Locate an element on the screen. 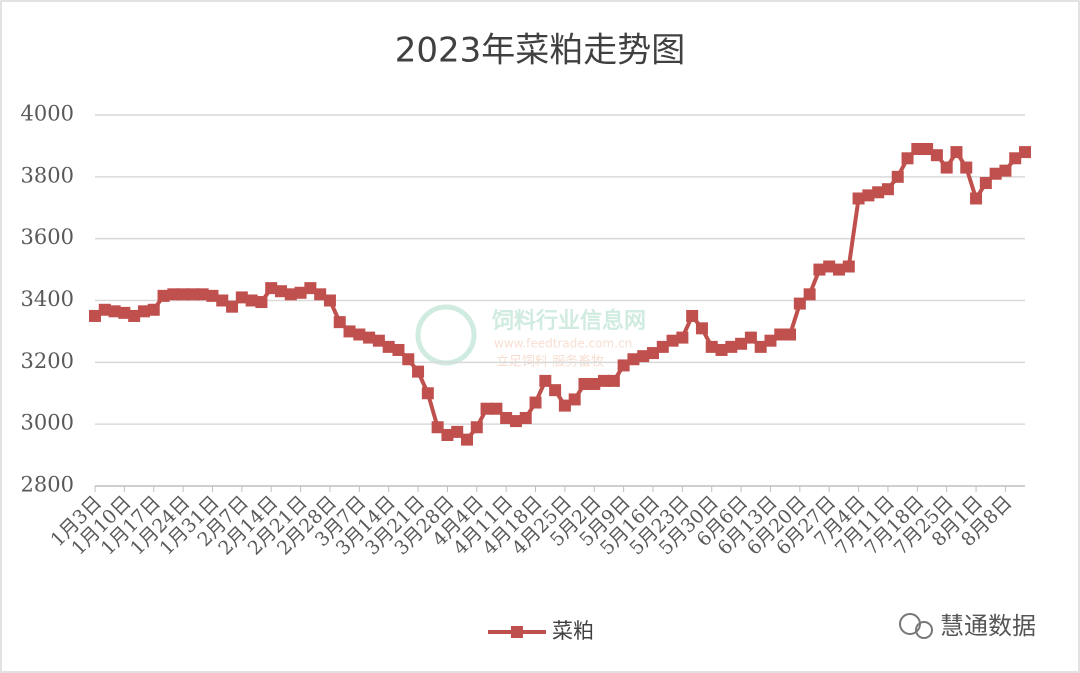 The height and width of the screenshot is (673, 1080). y-tick-label: 3600 is located at coordinates (47, 237).